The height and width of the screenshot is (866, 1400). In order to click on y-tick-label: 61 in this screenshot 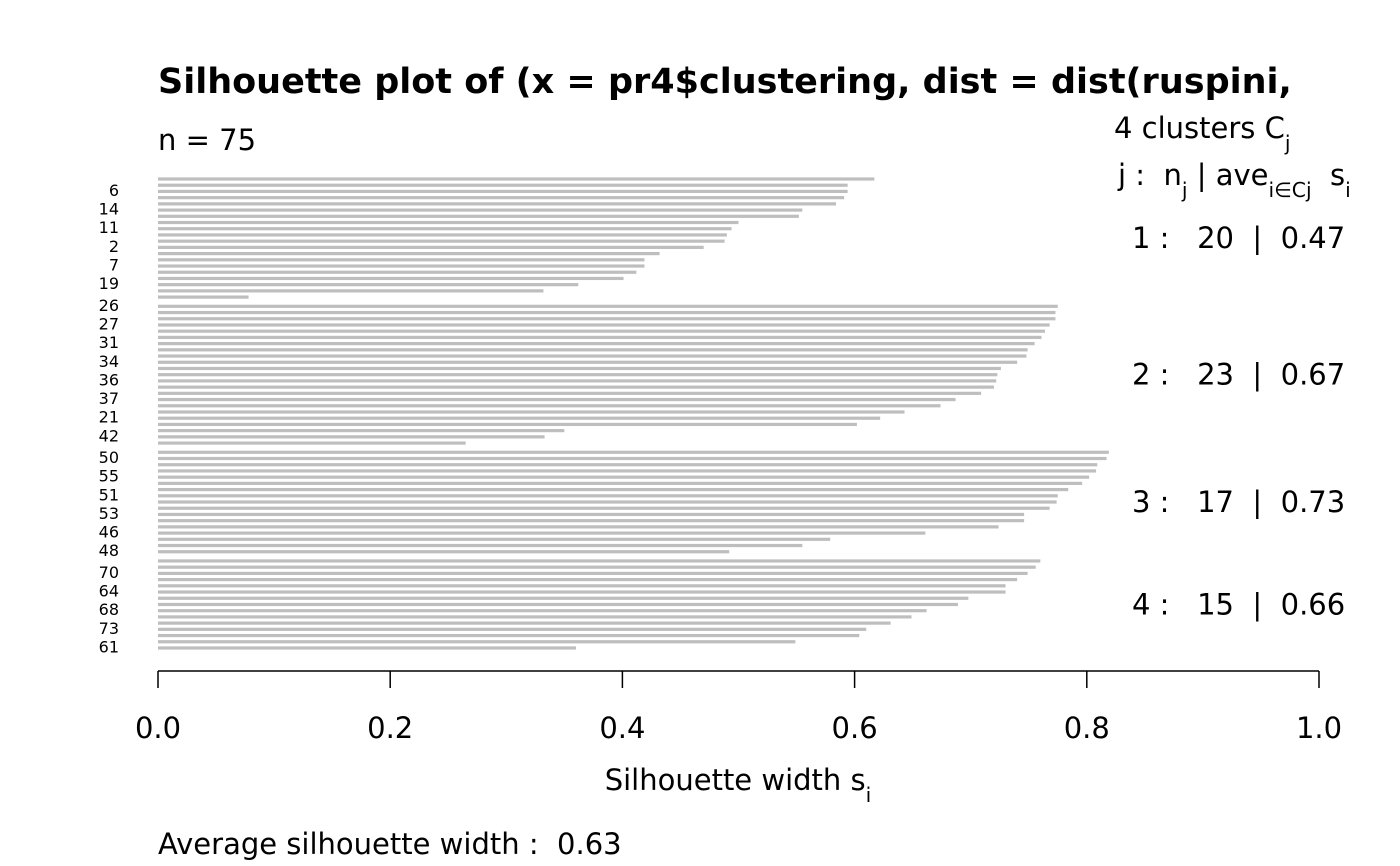, I will do `click(109, 646)`.